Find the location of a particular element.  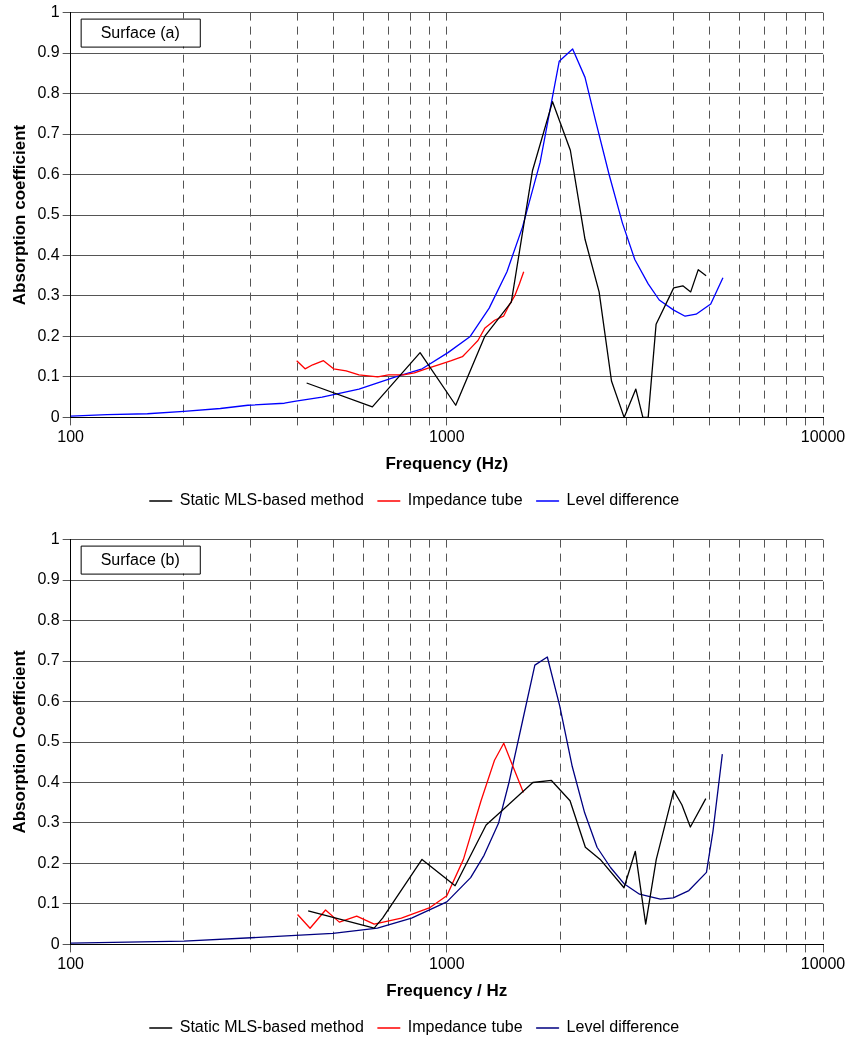

annotation: Surface (b) is located at coordinates (140, 560).